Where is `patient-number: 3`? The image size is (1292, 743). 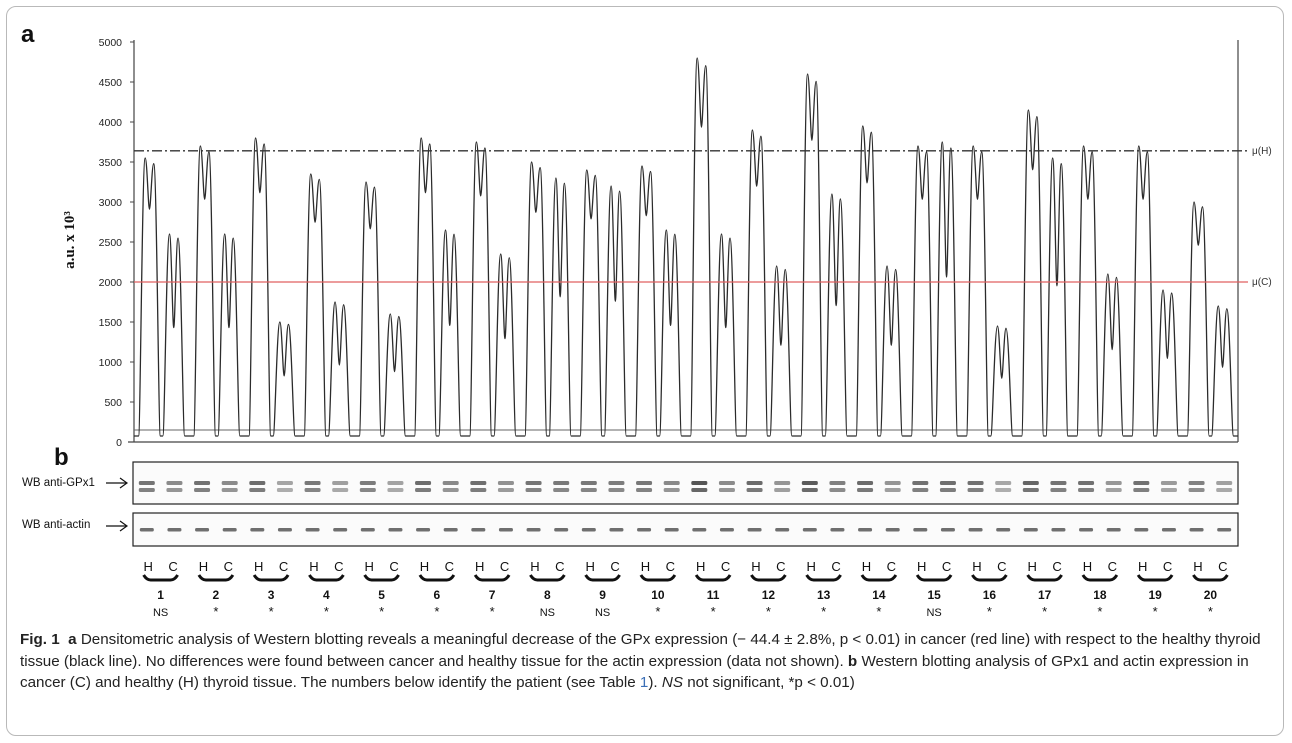
patient-number: 3 is located at coordinates (271, 595).